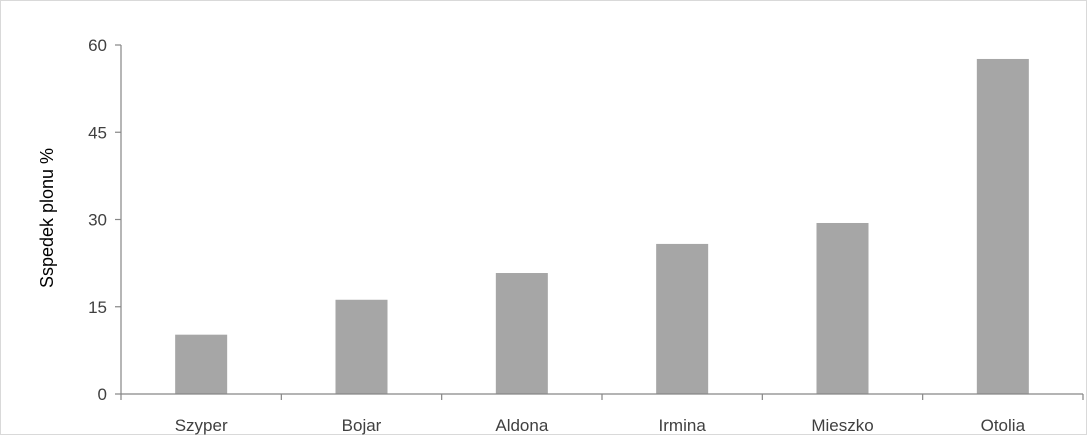 The image size is (1087, 436). I want to click on bar-szyper, so click(201, 364).